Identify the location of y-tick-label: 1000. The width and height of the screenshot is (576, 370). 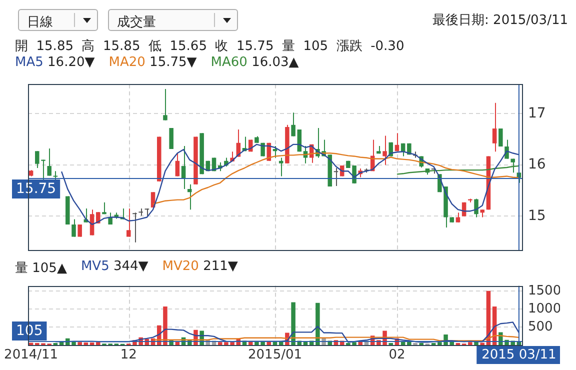
(545, 308).